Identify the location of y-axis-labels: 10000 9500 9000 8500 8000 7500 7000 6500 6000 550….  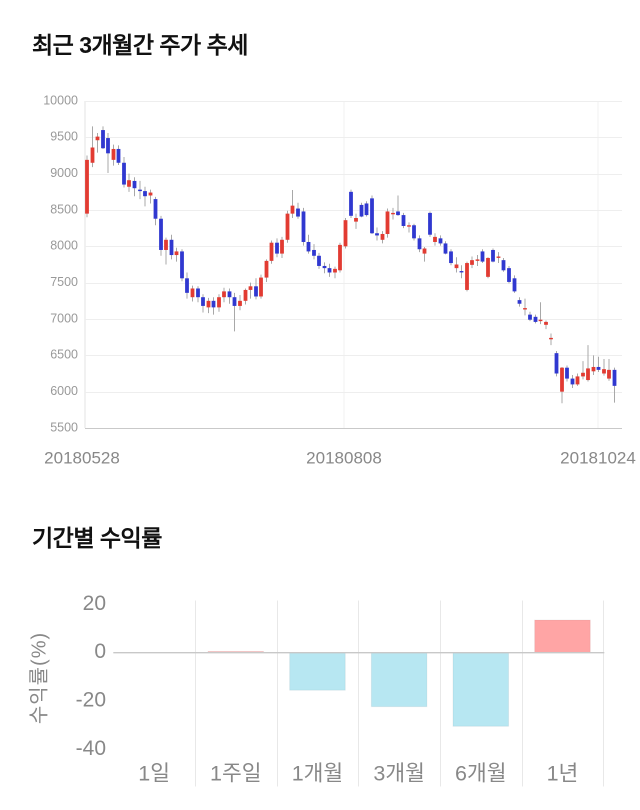
(60, 263).